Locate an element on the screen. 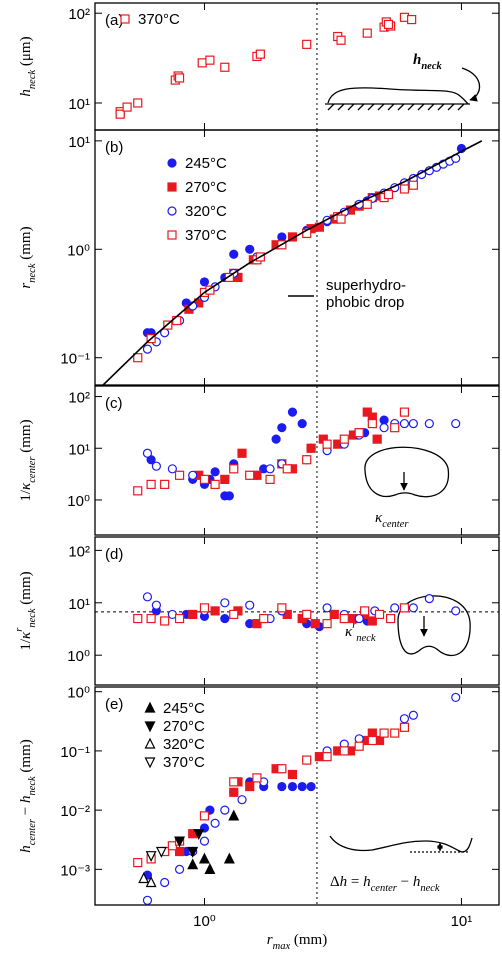  legend-label: 270°C is located at coordinates (206, 187).